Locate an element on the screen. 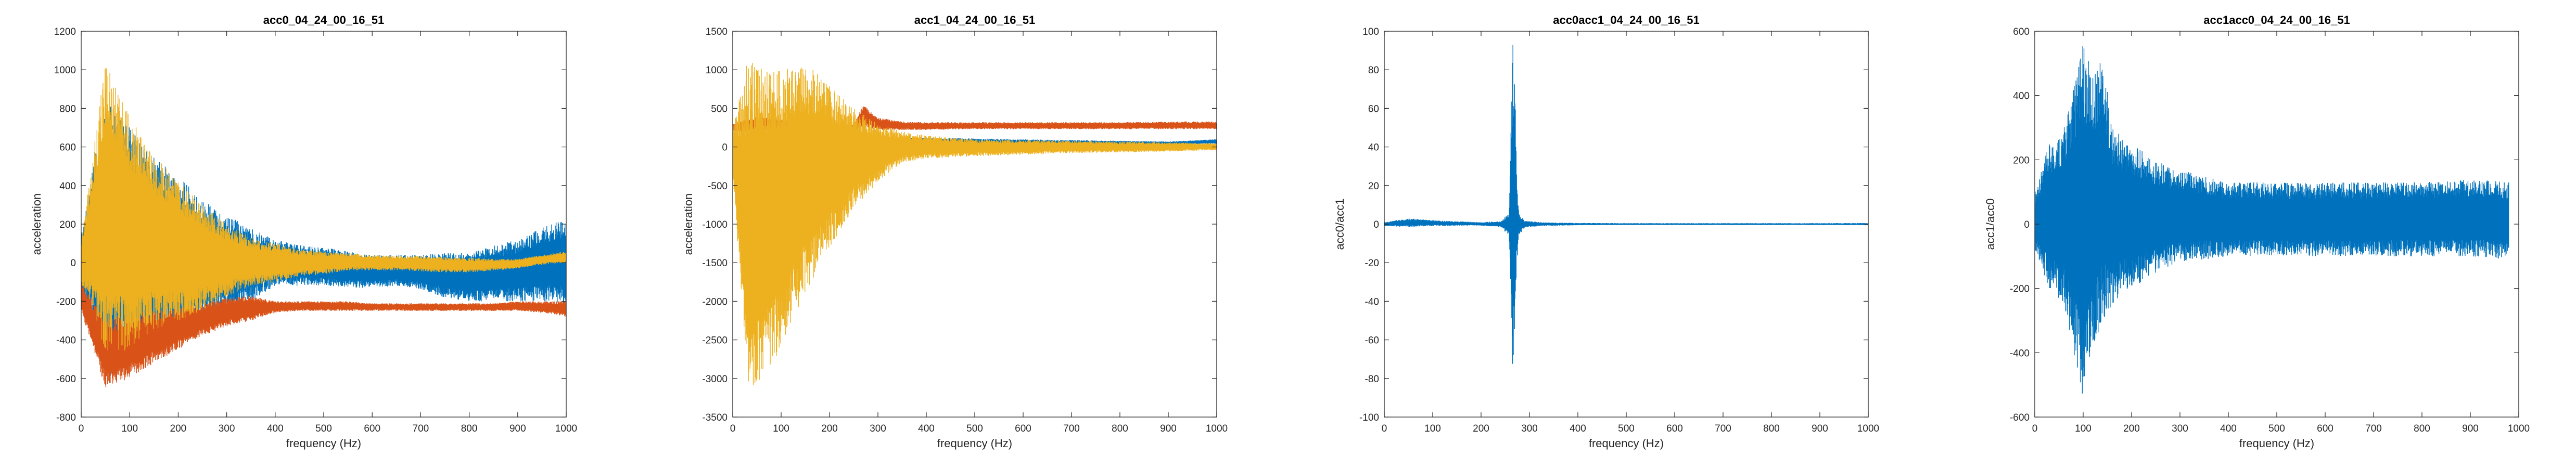  y-tick-label: -1000 is located at coordinates (715, 224).